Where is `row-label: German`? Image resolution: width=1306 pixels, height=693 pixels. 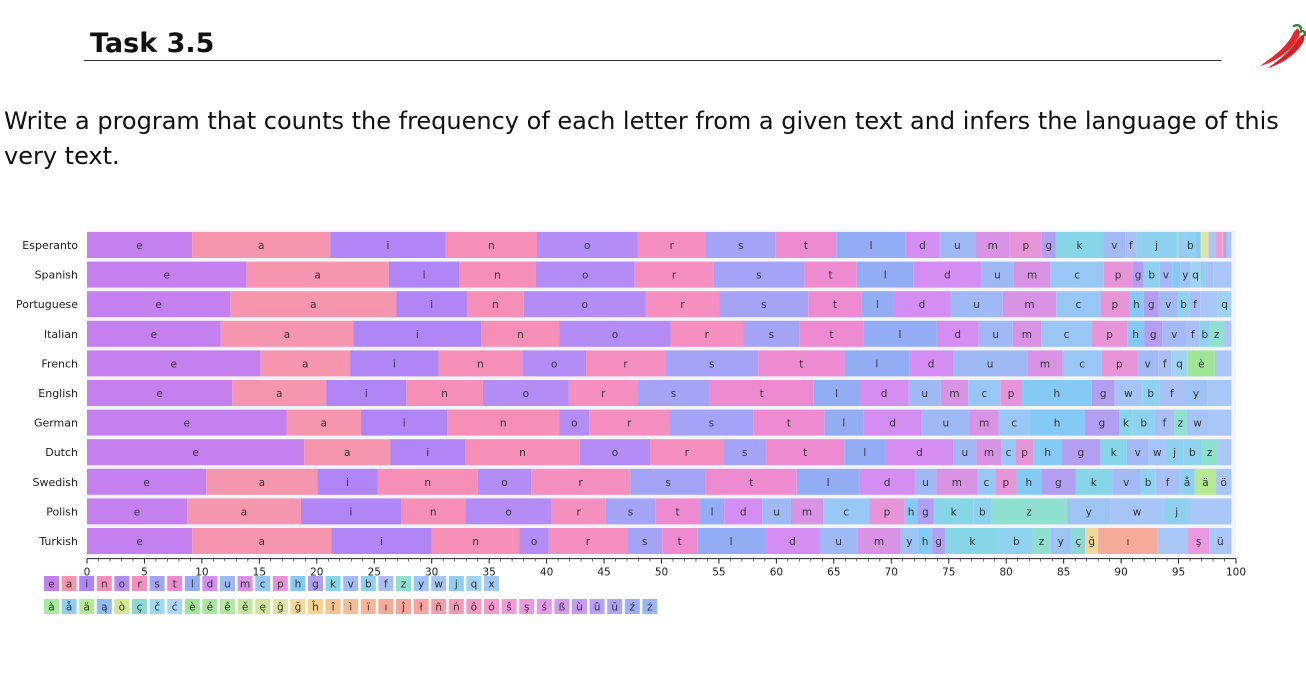 row-label: German is located at coordinates (56, 423).